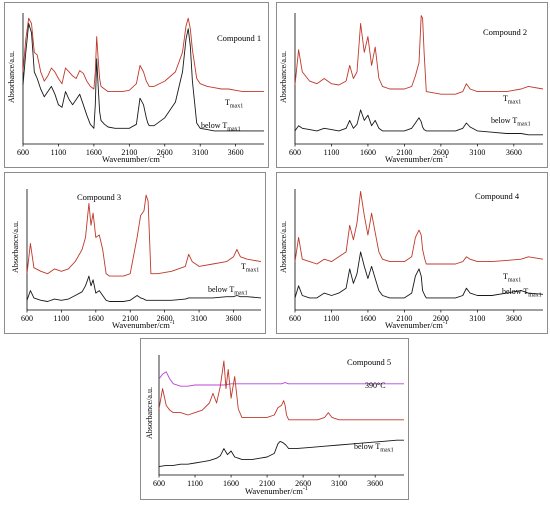 Image resolution: width=550 pixels, height=508 pixels. I want to click on chart-title: Compound 1, so click(239, 38).